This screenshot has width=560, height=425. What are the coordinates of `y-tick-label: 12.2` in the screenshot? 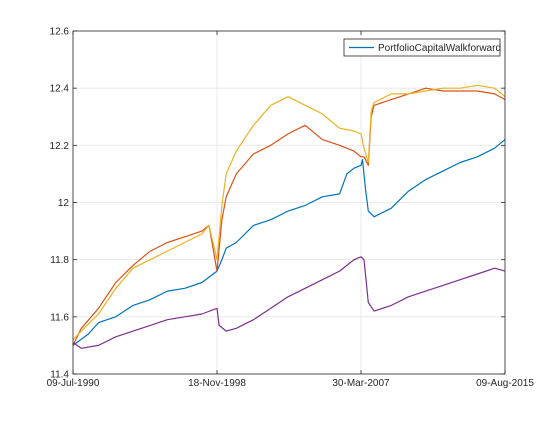 It's located at (60, 146).